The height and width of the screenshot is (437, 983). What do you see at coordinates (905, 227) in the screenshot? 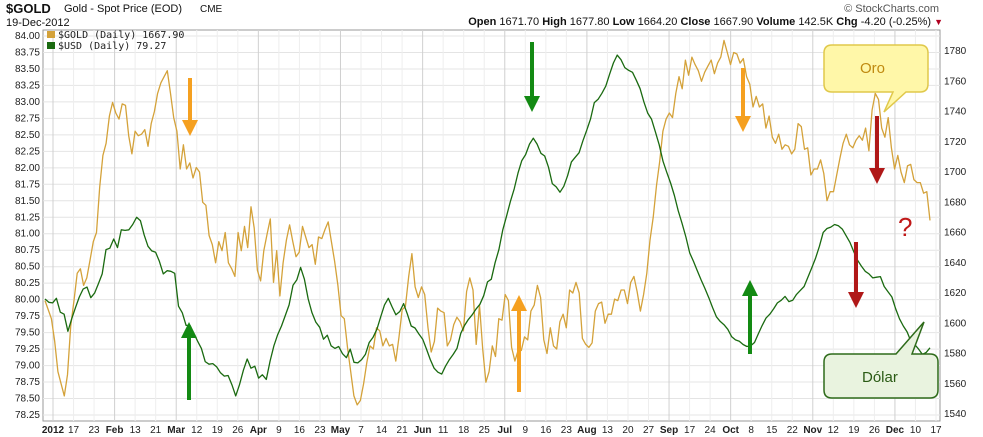
I see `question-mark: ?` at bounding box center [905, 227].